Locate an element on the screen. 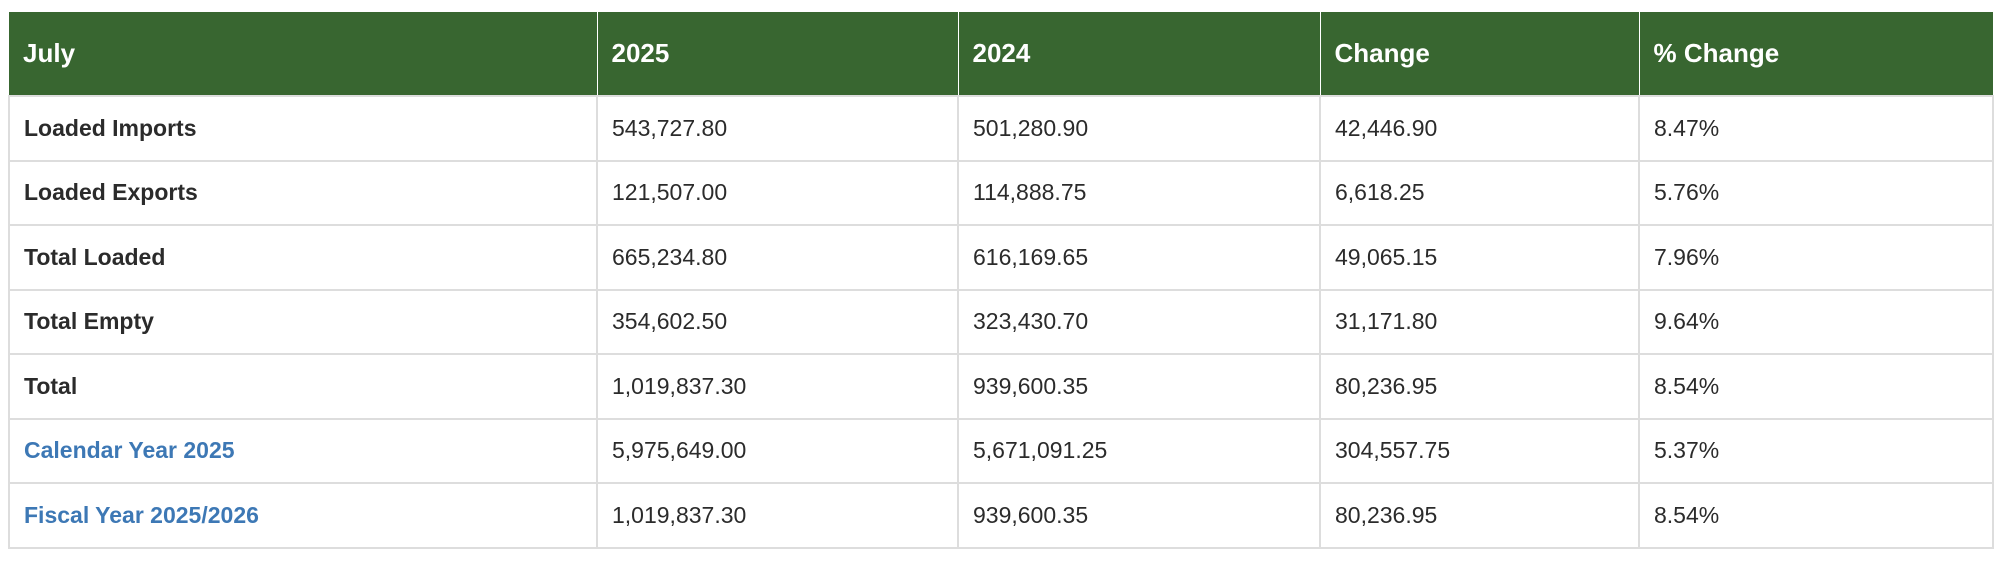  header-month: July is located at coordinates (303, 54).